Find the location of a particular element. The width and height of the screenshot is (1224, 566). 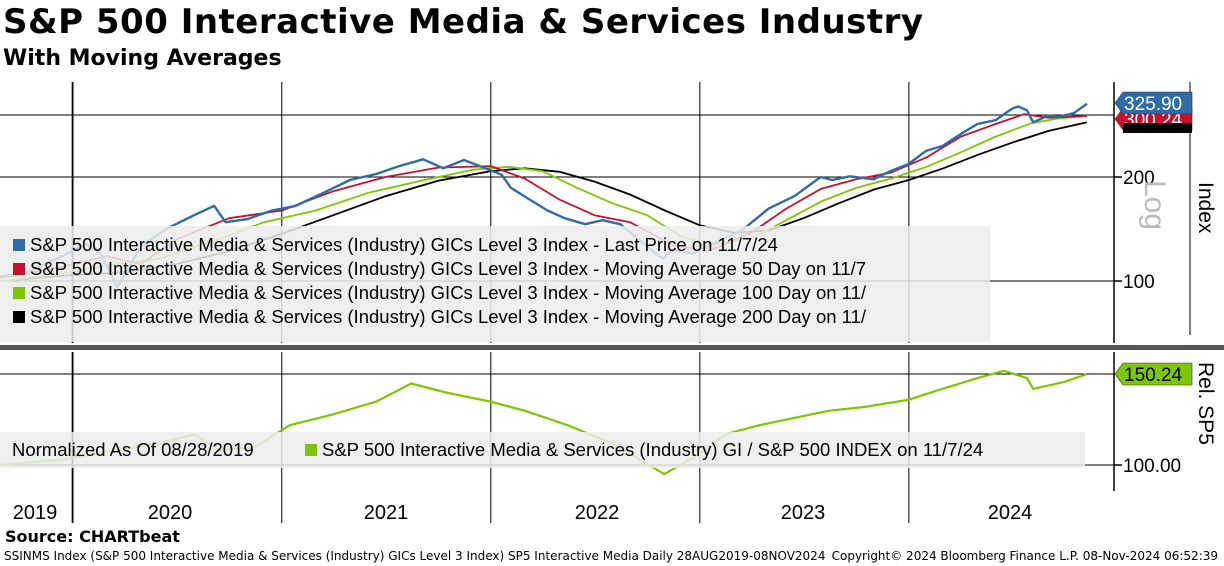

x-tick-label: 2019 is located at coordinates (35, 513).